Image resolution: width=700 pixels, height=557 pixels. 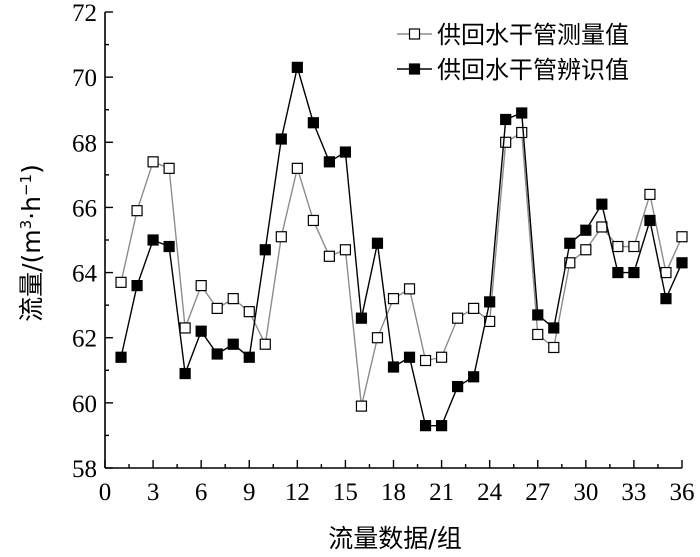 What do you see at coordinates (537, 492) in the screenshot?
I see `x-tick-label: 27` at bounding box center [537, 492].